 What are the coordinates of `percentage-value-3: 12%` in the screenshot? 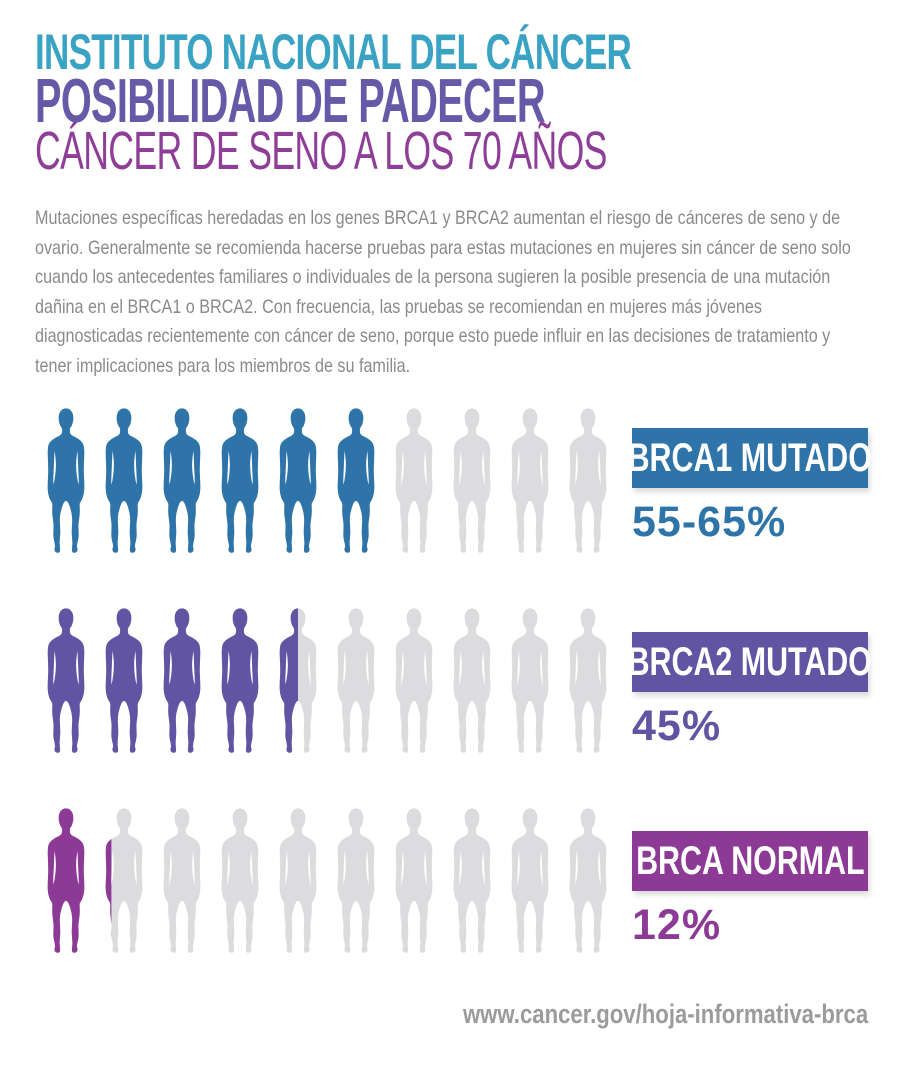 It's located at (677, 925).